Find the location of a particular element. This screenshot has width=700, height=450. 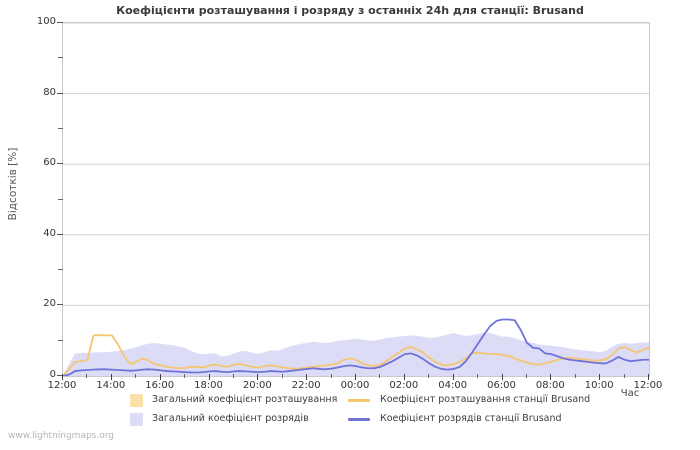

legend-swatch-total-strokes is located at coordinates (136, 419).